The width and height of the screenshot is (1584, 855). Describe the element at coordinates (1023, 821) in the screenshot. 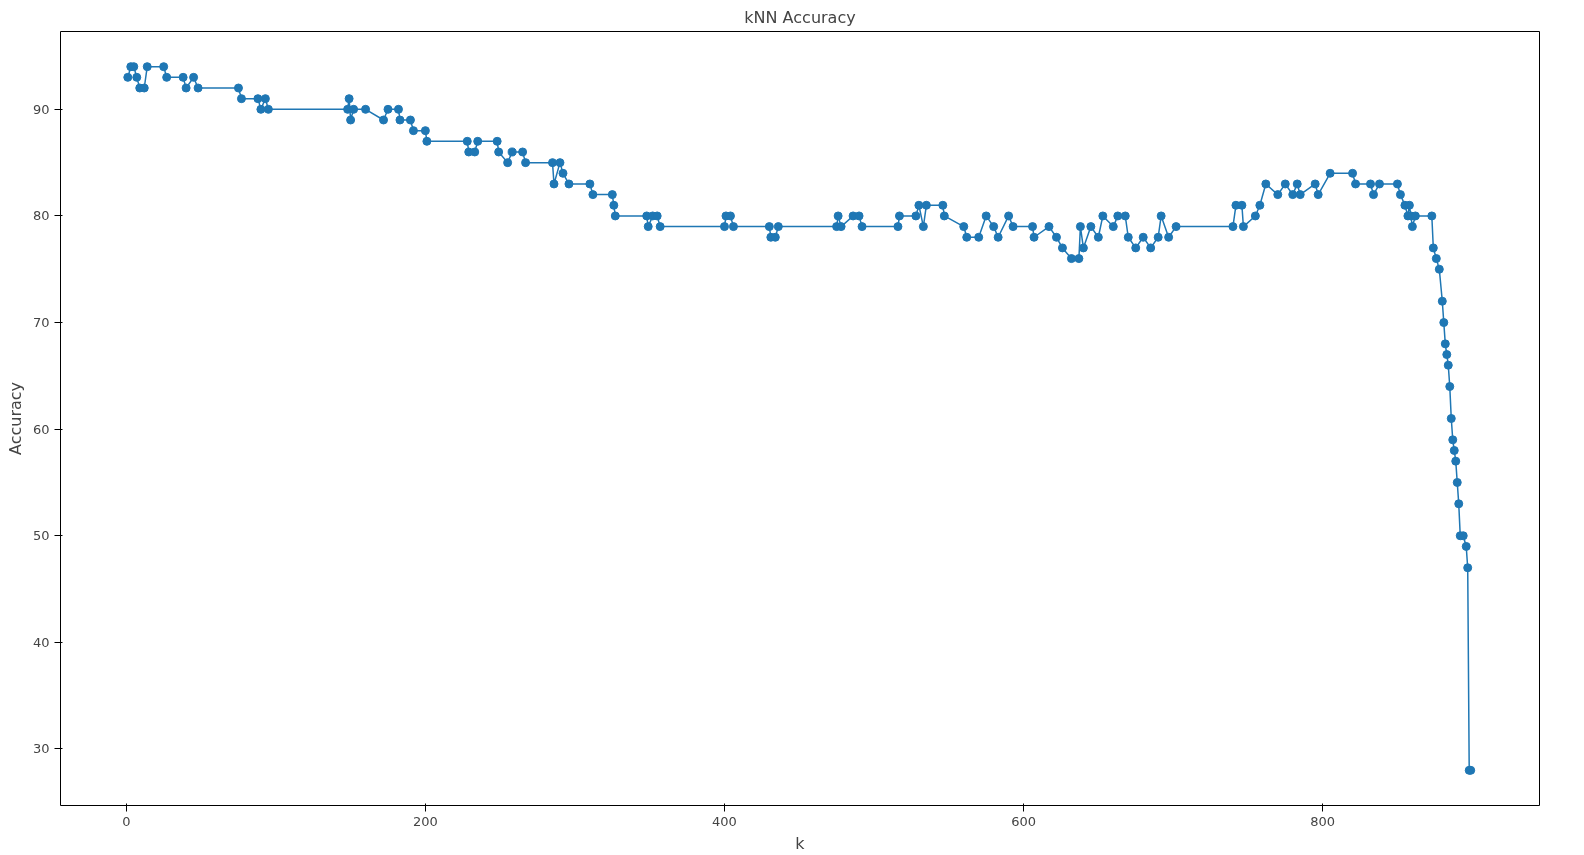

I see `x-tick-label: 600` at that location.